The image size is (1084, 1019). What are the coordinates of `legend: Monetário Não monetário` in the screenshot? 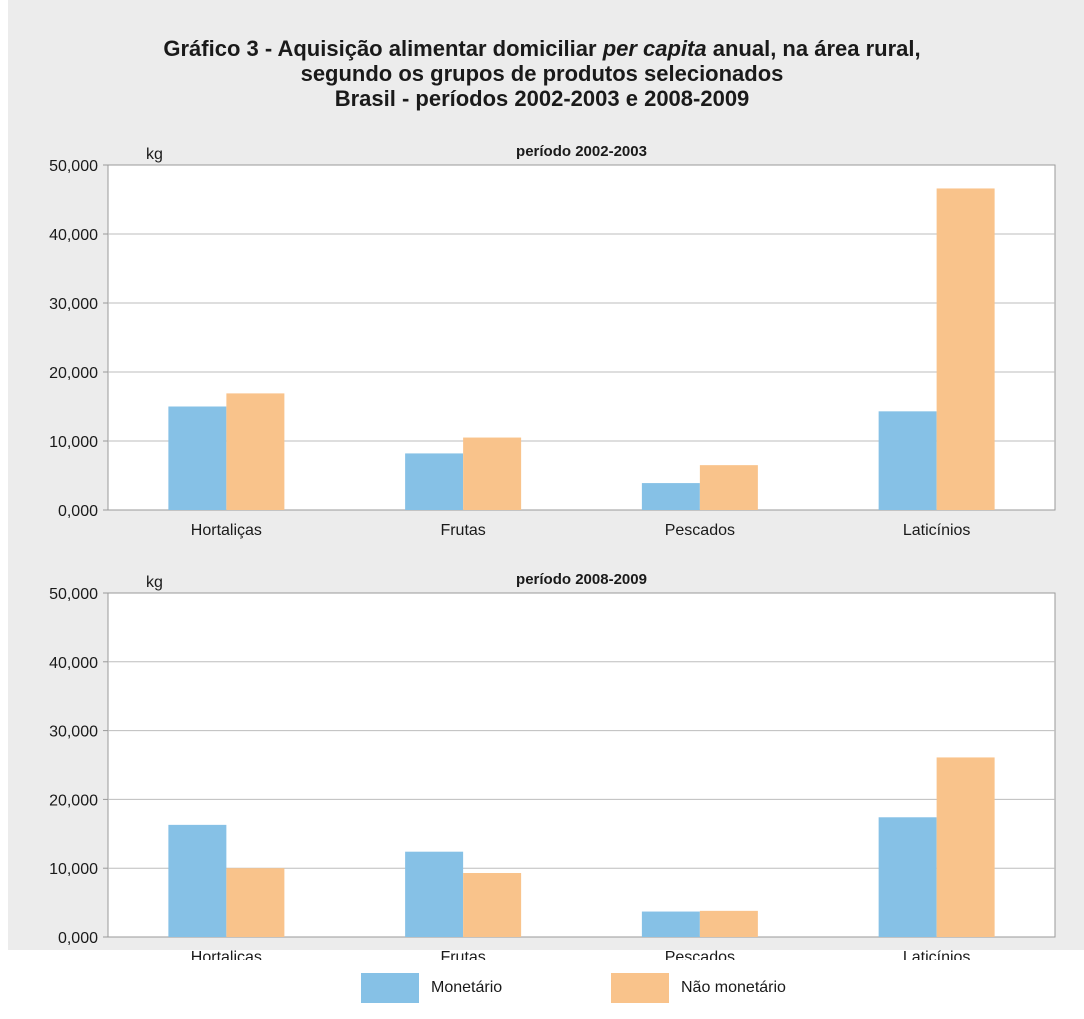 It's located at (542, 988).